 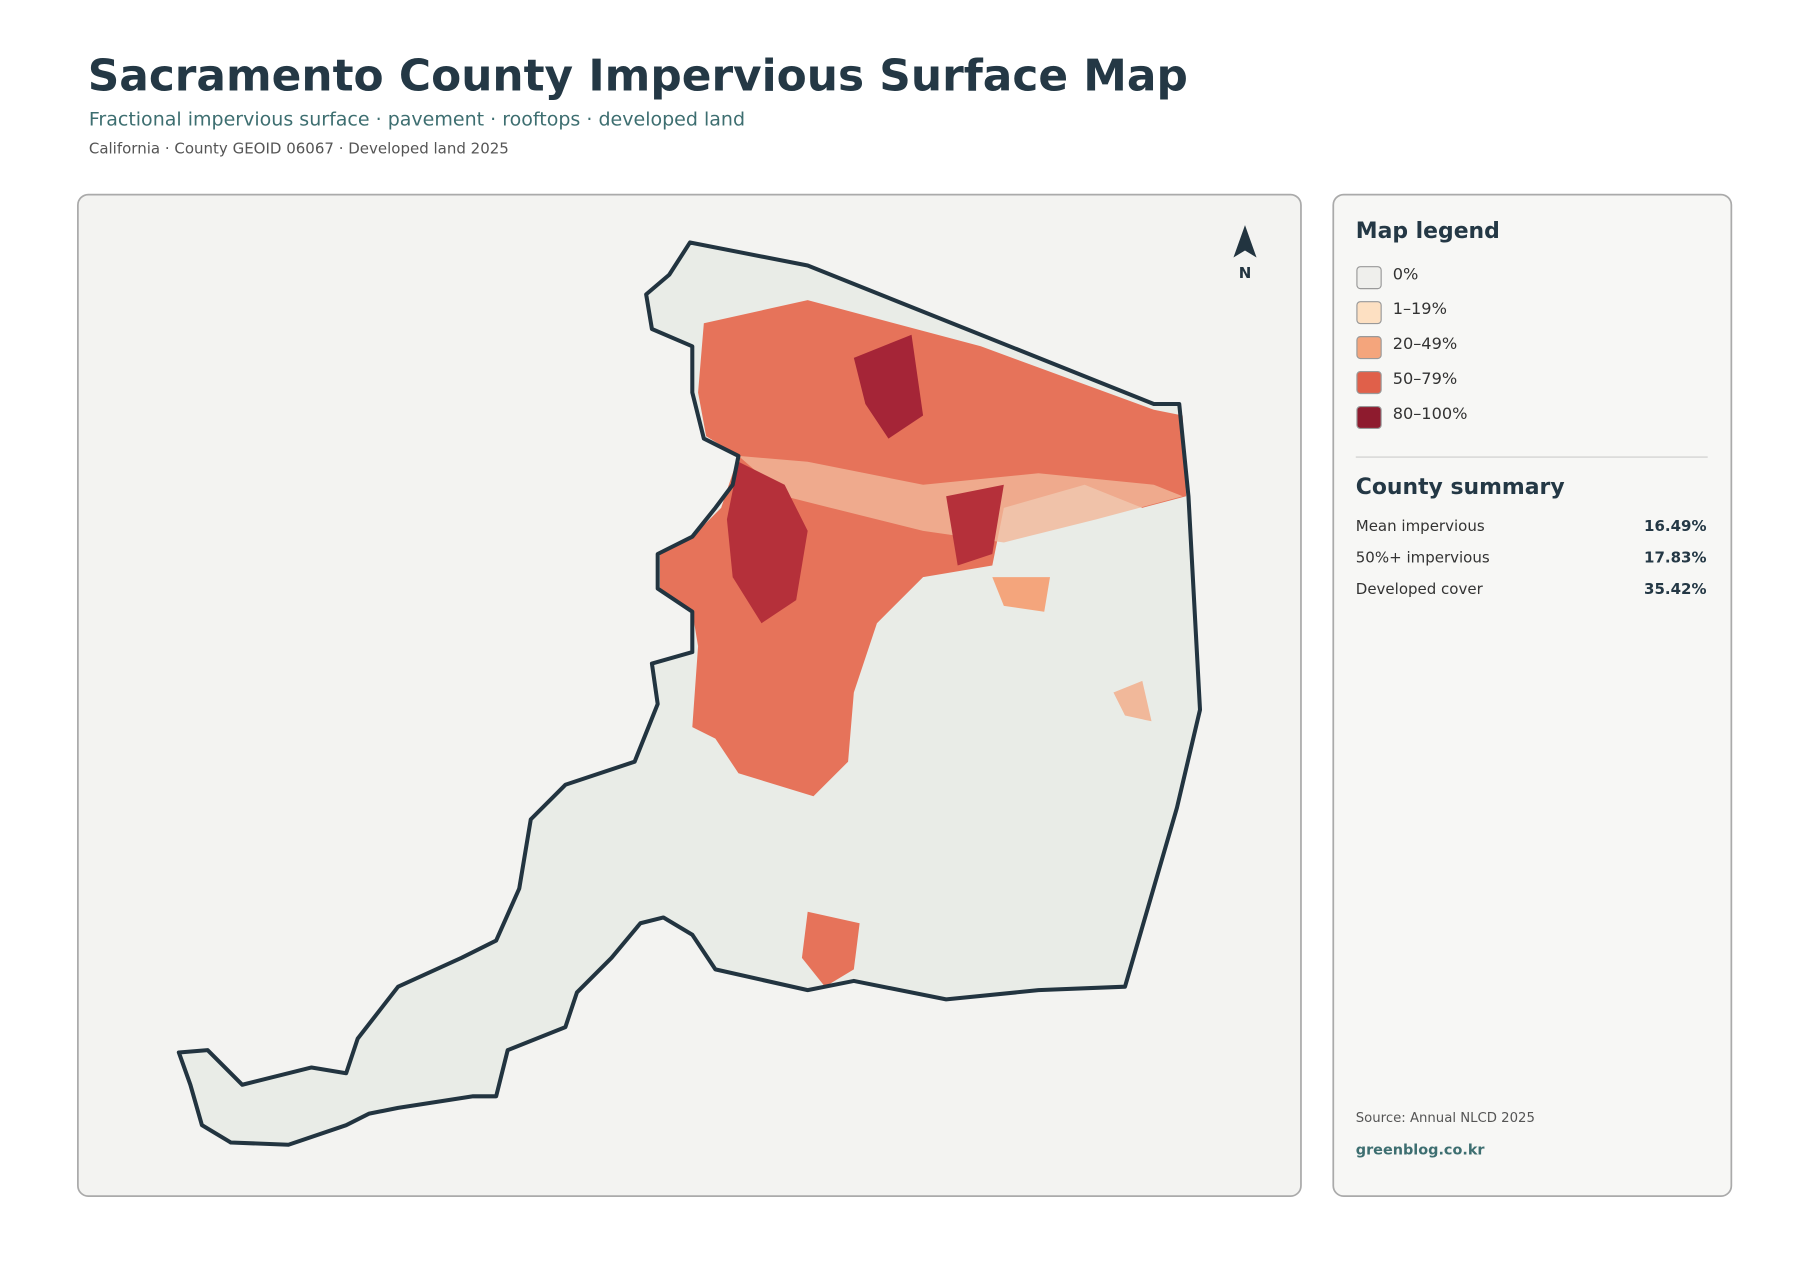 What do you see at coordinates (1430, 413) in the screenshot?
I see `legend-label: 80–100%` at bounding box center [1430, 413].